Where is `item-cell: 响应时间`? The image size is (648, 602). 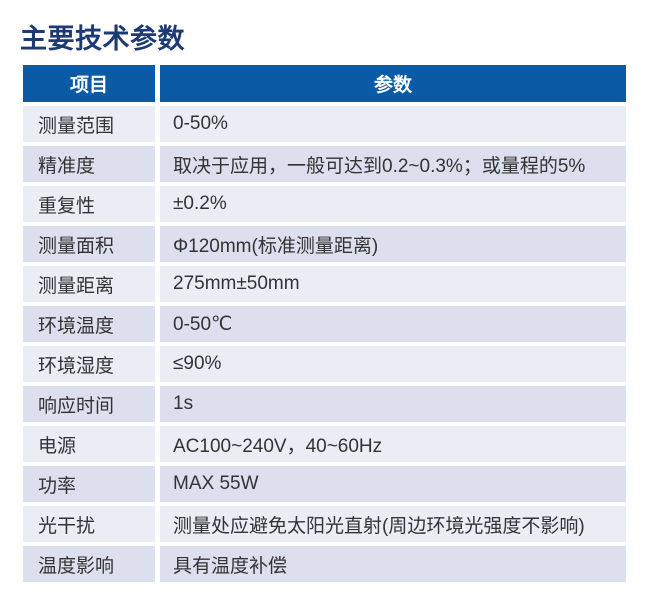 item-cell: 响应时间 is located at coordinates (89, 404).